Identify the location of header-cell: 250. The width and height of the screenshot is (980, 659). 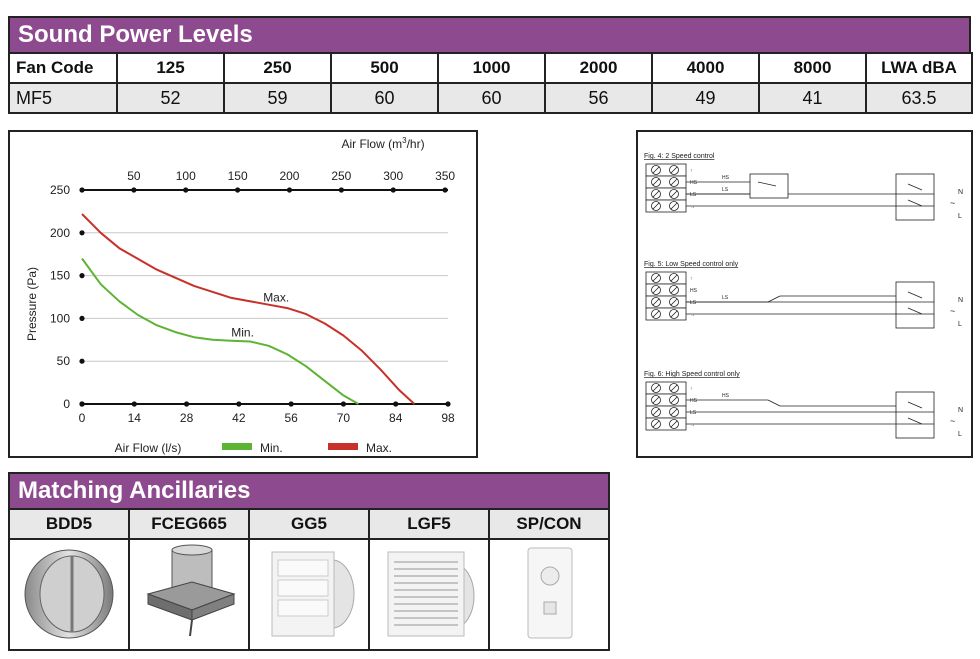
(277, 68).